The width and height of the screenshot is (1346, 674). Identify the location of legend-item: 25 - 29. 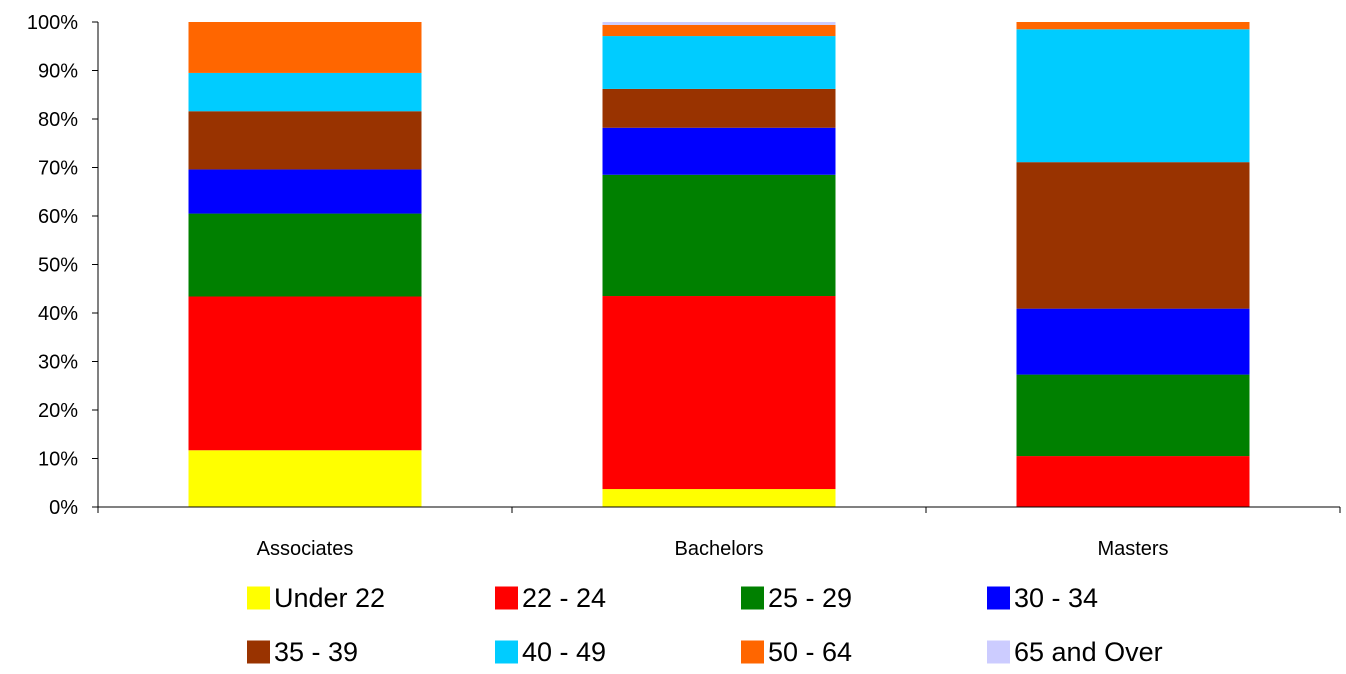
(796, 598).